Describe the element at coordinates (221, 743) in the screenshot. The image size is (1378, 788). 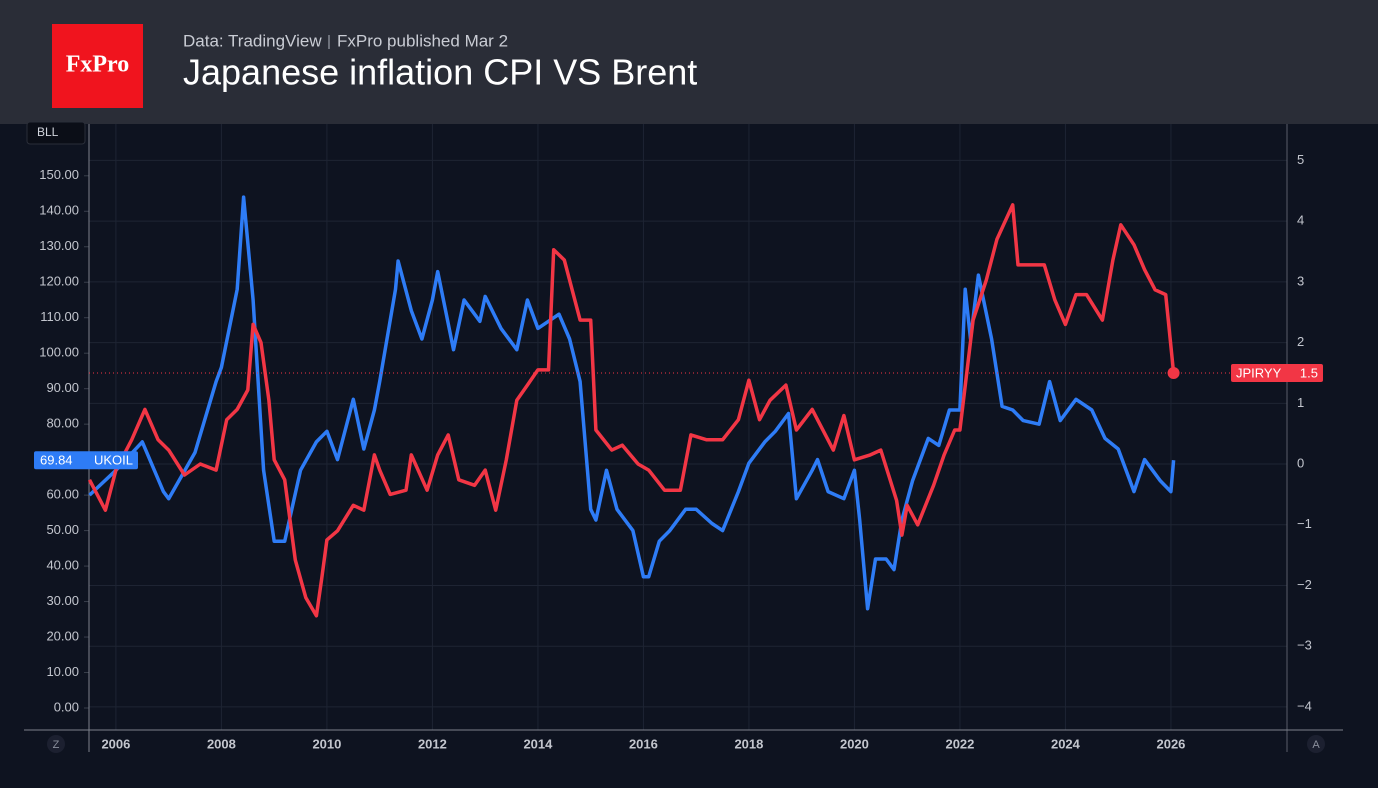
I see `x-tick-label: 2008` at that location.